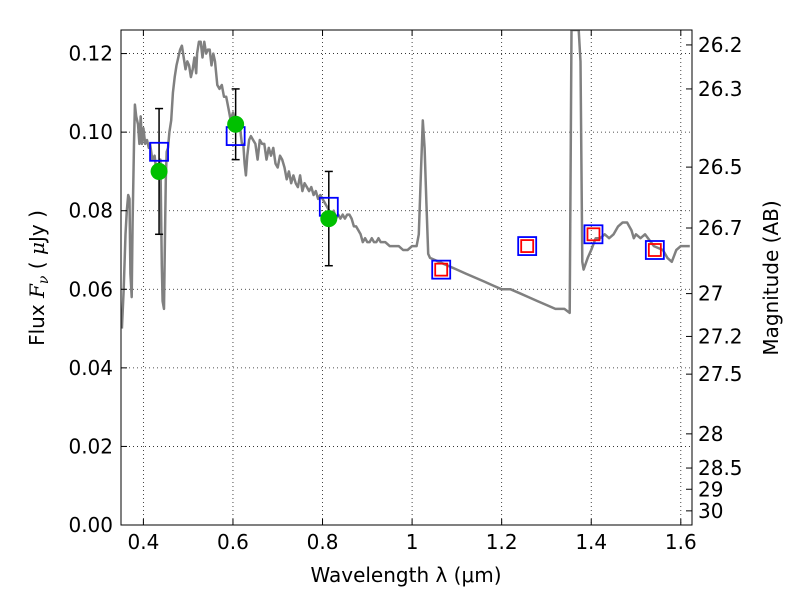 Image resolution: width=800 pixels, height=600 pixels. What do you see at coordinates (143, 542) in the screenshot?
I see `x-tick-label: 0.4` at bounding box center [143, 542].